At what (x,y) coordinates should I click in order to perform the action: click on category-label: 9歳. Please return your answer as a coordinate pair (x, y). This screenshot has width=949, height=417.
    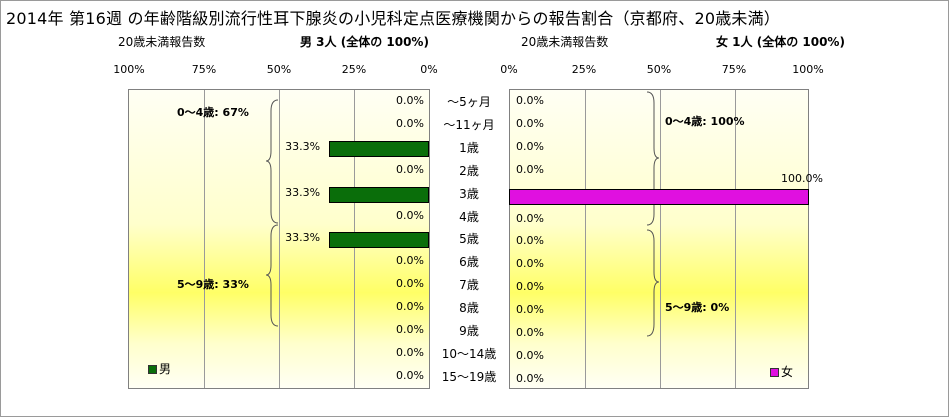
    Looking at the image, I should click on (469, 331).